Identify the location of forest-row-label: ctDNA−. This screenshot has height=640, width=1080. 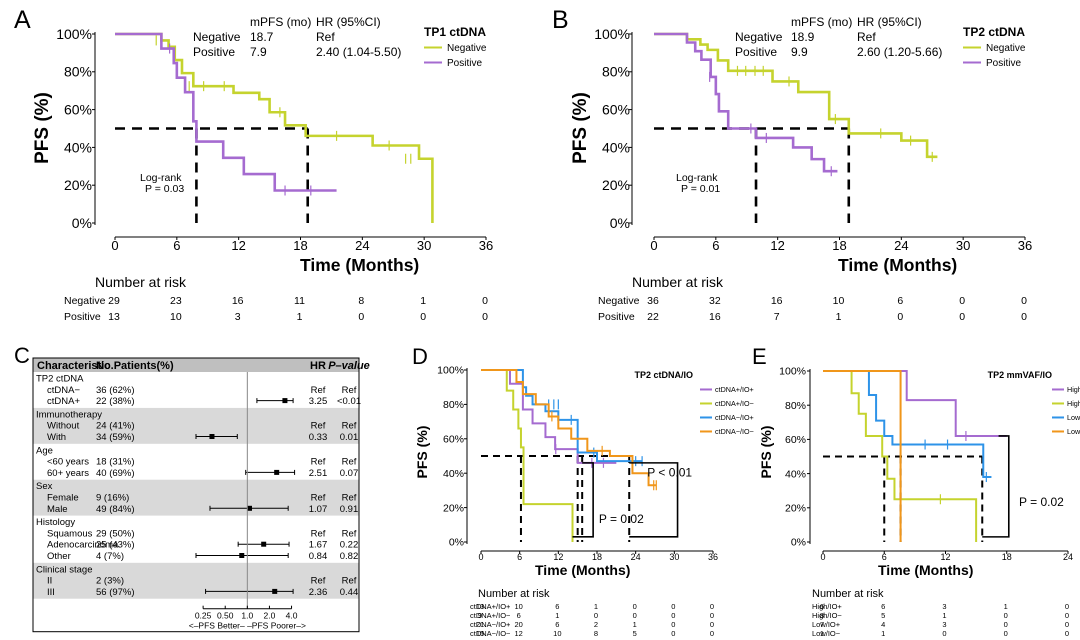
(63, 390).